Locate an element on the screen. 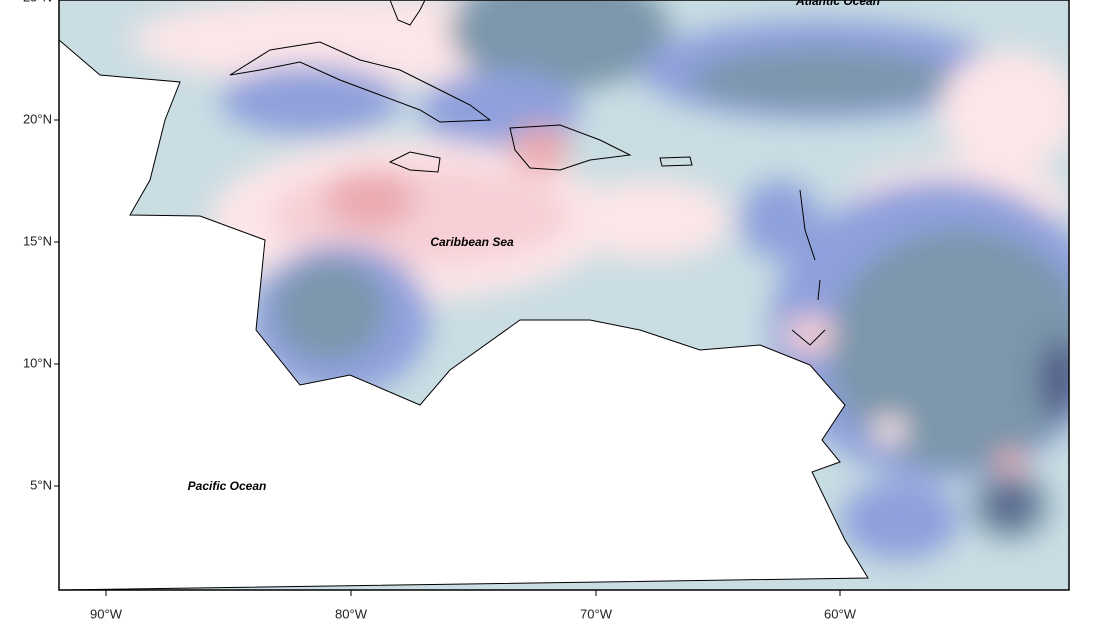 The height and width of the screenshot is (630, 1100). lat-label: 5°N is located at coordinates (41, 484).